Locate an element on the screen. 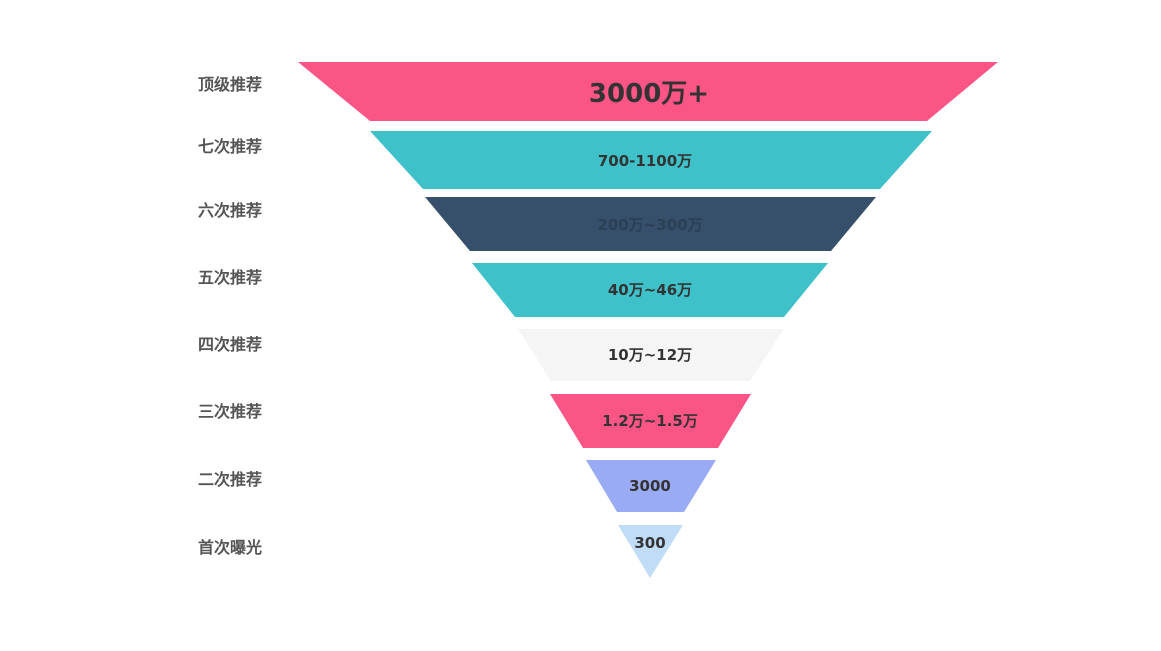  funnel-band-sixth is located at coordinates (650, 224).